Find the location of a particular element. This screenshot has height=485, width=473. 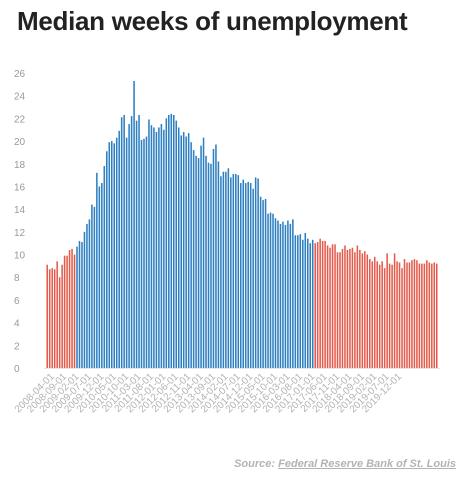

y-tick-label: 12 is located at coordinates (20, 233).